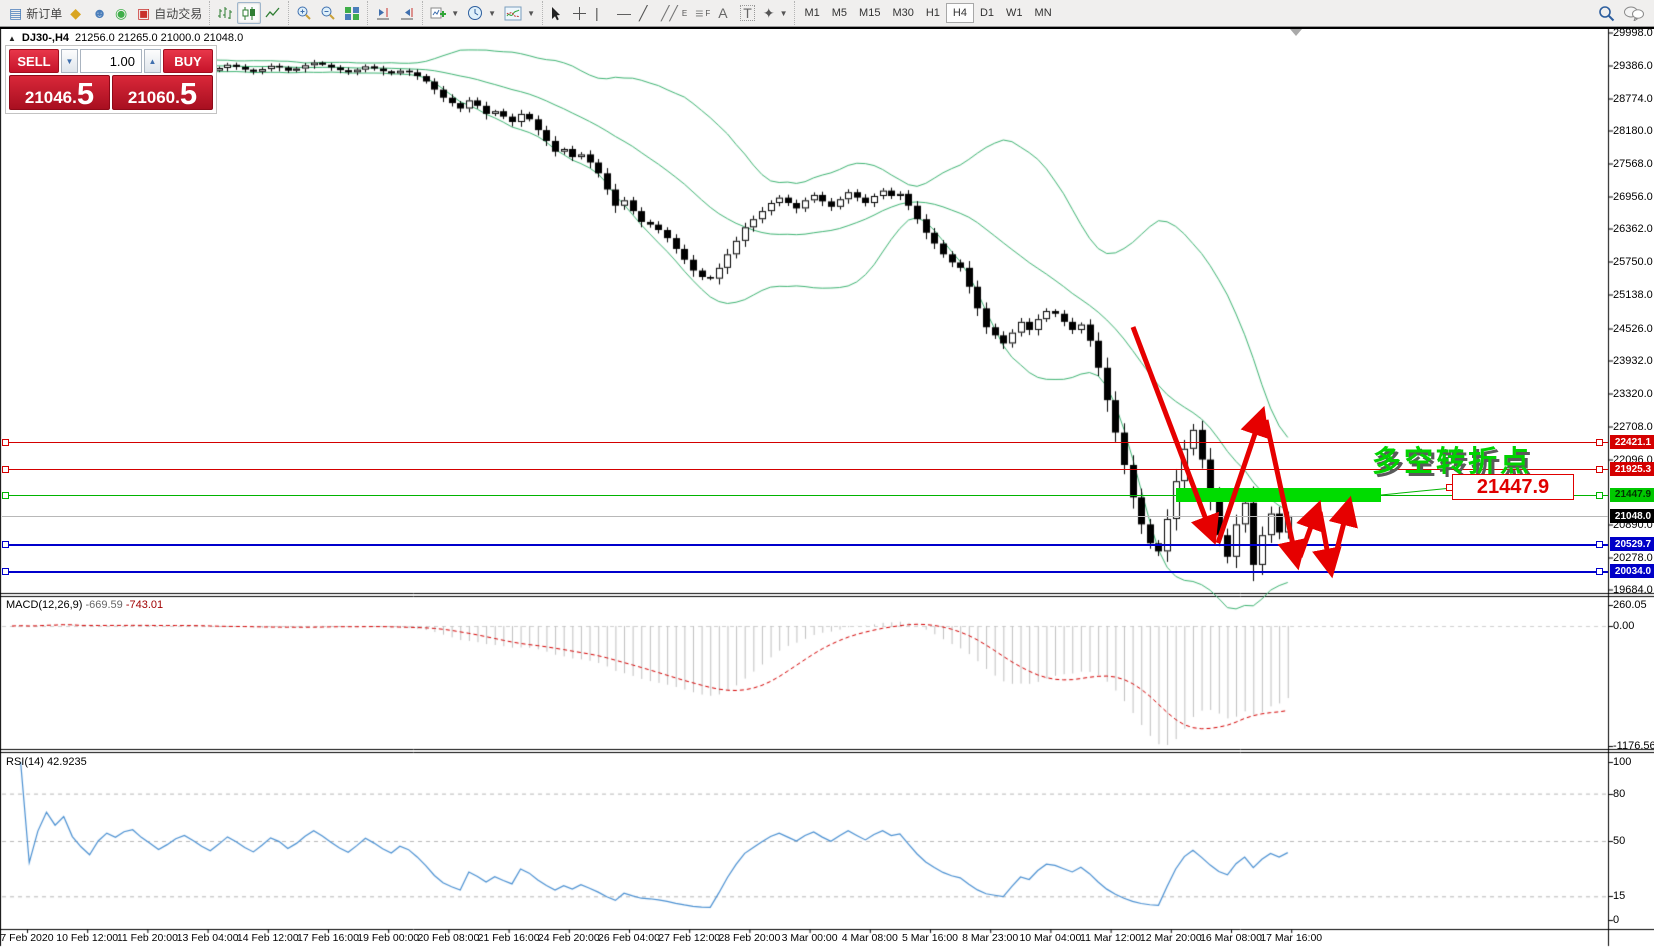  I want to click on sell-price-display: 21046 . 5, so click(59, 92).